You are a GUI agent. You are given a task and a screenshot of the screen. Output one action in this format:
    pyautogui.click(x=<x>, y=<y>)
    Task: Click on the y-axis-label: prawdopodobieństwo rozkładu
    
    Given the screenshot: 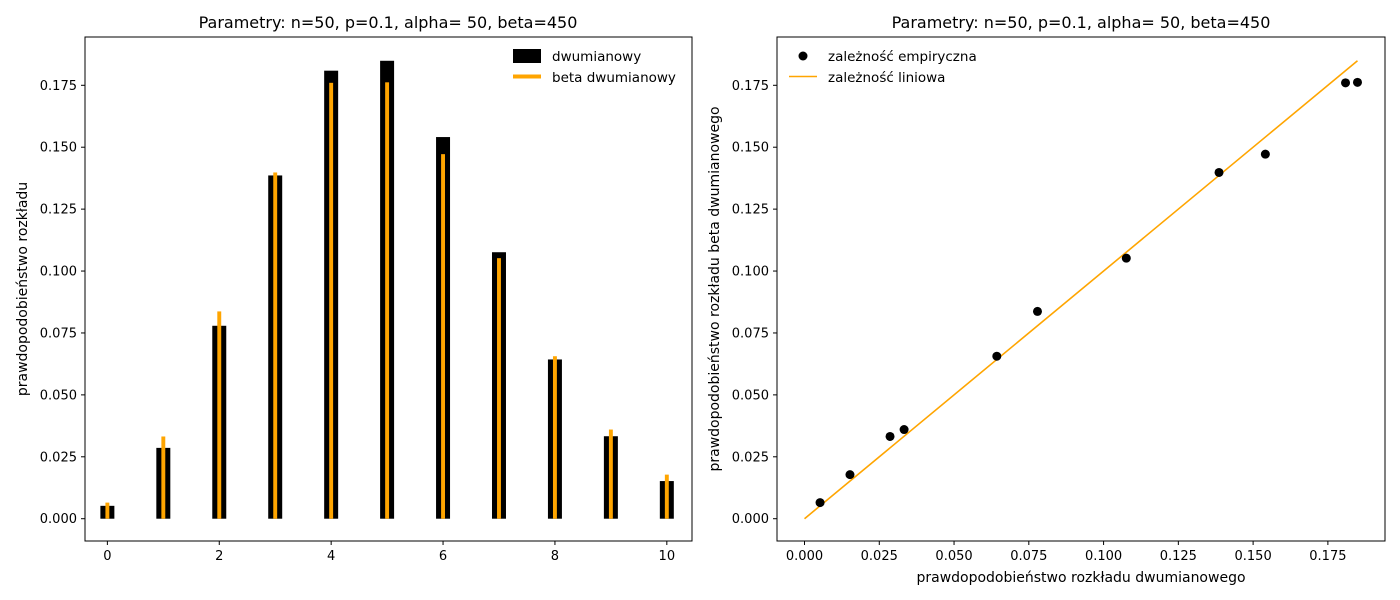 What is the action you would take?
    pyautogui.click(x=23, y=289)
    